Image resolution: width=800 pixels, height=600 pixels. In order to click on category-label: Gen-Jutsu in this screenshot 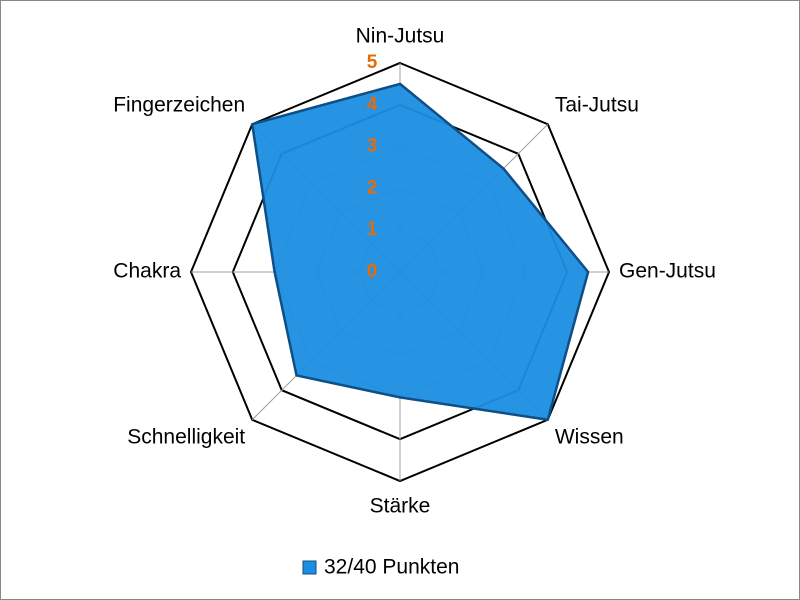, I will do `click(667, 271)`.